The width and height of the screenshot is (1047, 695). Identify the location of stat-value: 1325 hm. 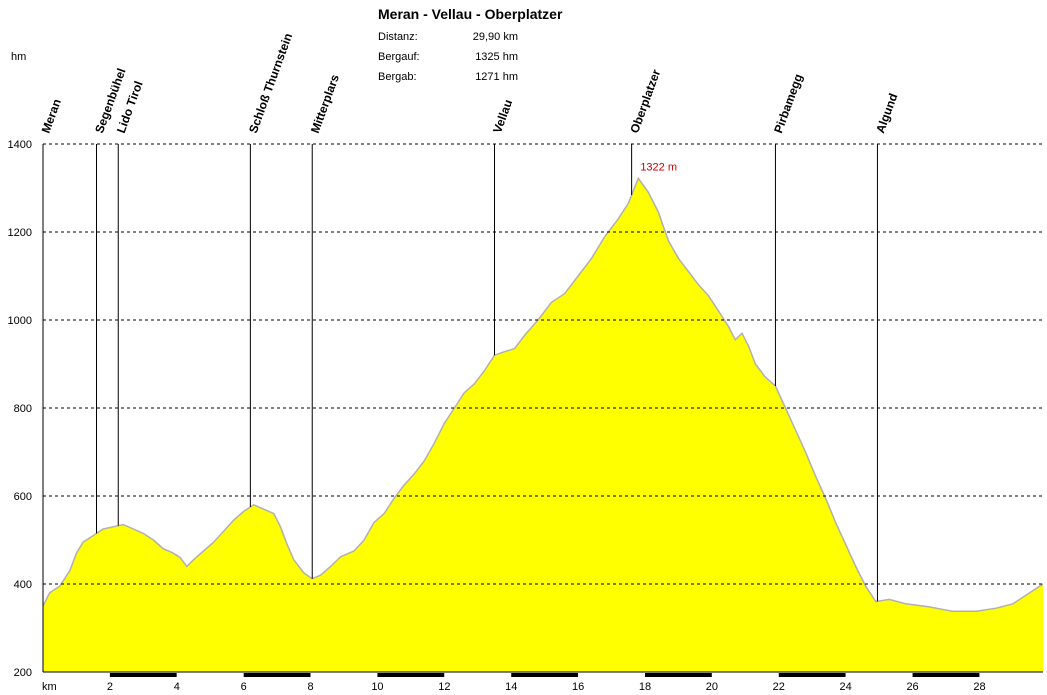
(496, 57).